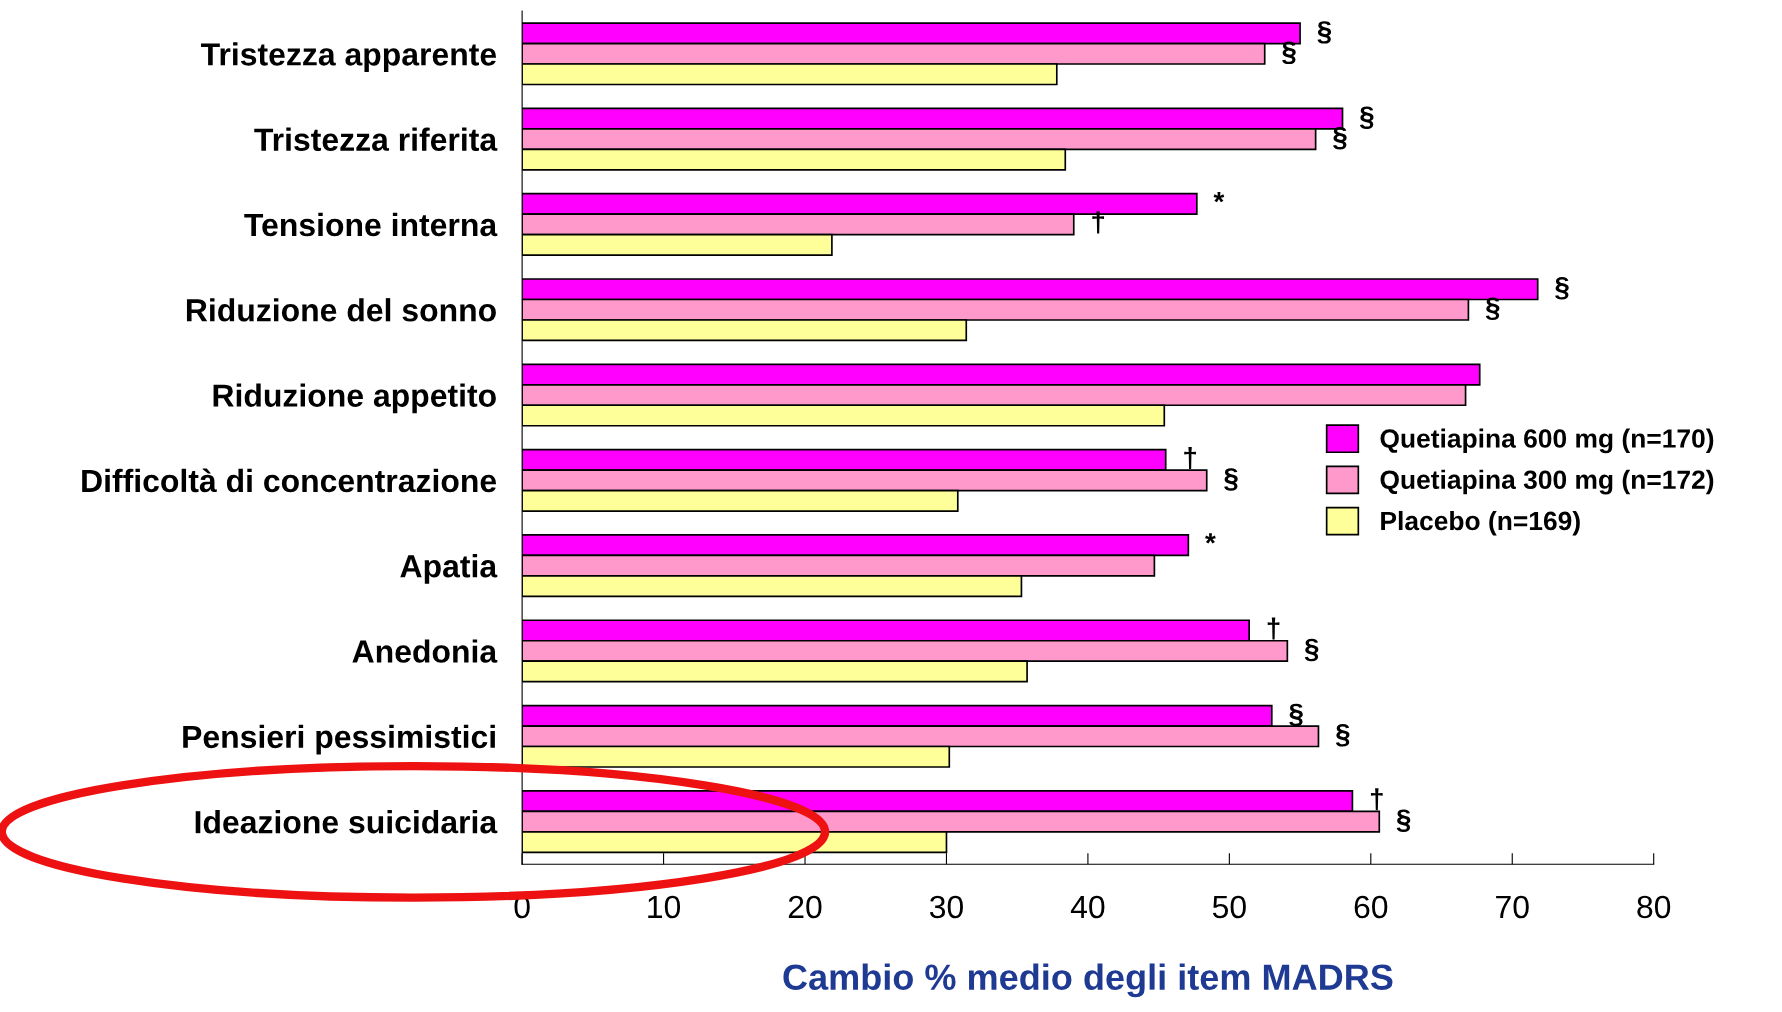  Describe the element at coordinates (341, 310) in the screenshot. I see `y-tick-label: Riduzione del sonno` at that location.